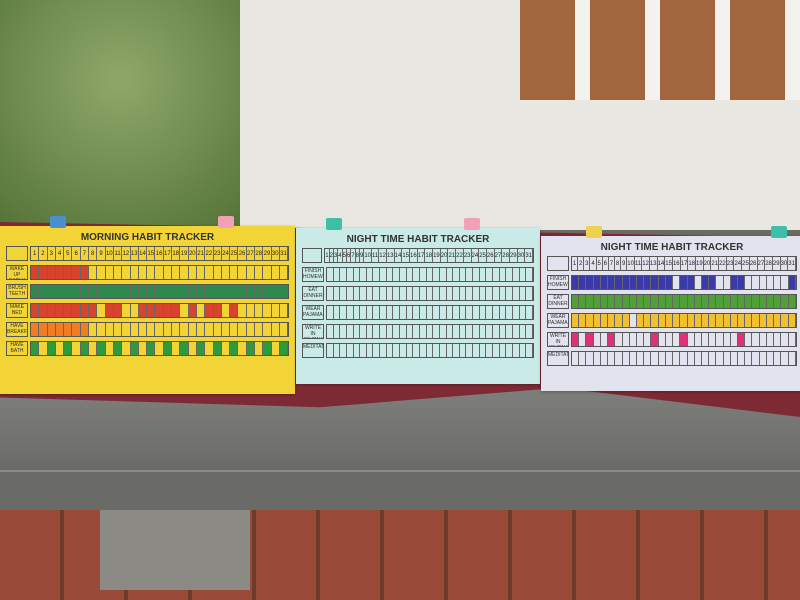 The width and height of the screenshot is (800, 600). I want to click on day-number: 17, so click(685, 263).